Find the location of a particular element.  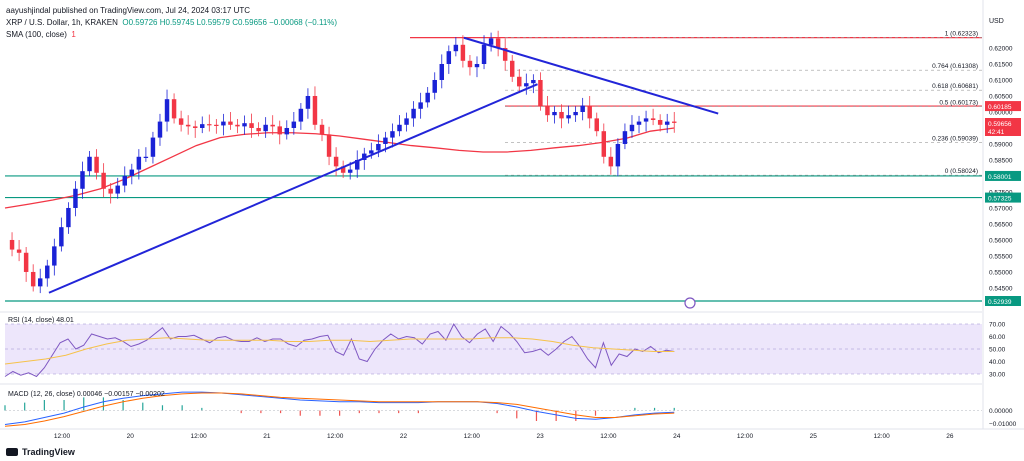

macd-axis-tick: 0.00000 is located at coordinates (1001, 411).